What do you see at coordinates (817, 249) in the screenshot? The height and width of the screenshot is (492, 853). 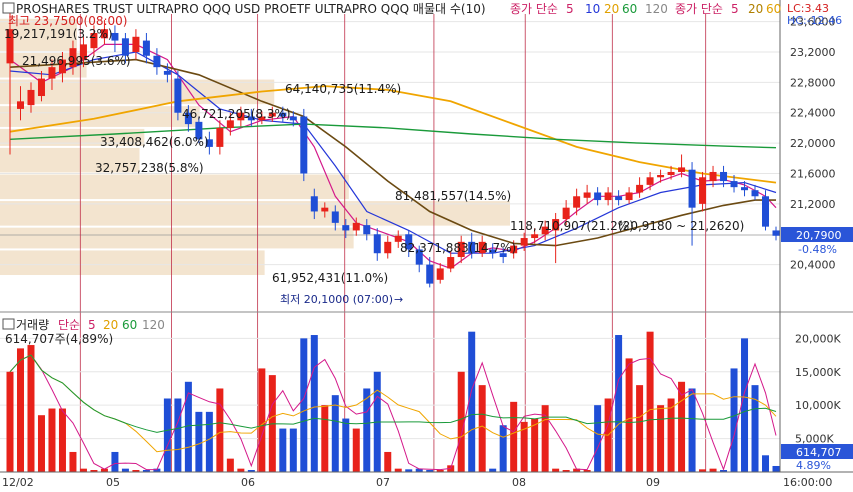 I see `current-change-text: -0.48%` at bounding box center [817, 249].